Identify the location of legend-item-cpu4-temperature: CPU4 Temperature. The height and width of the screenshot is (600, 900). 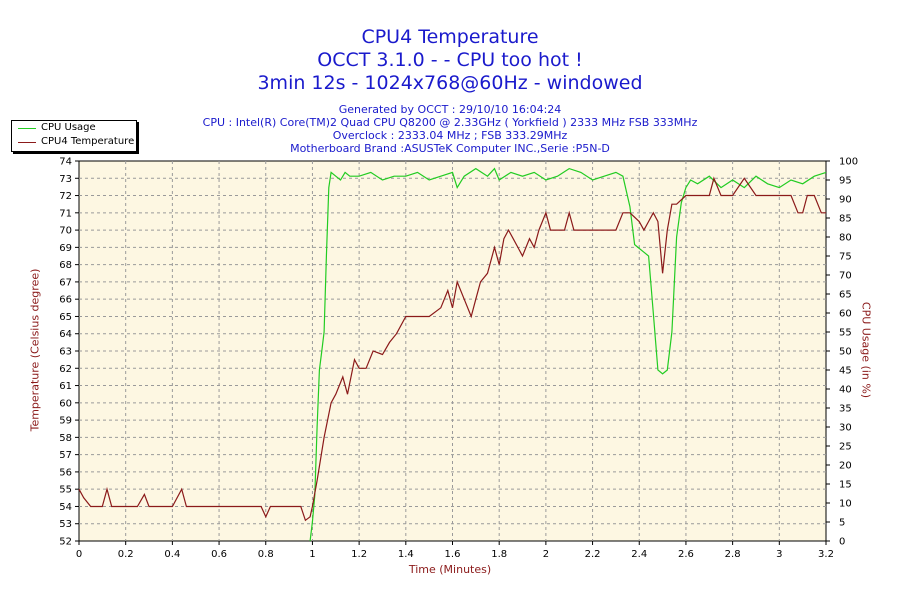
(74, 142).